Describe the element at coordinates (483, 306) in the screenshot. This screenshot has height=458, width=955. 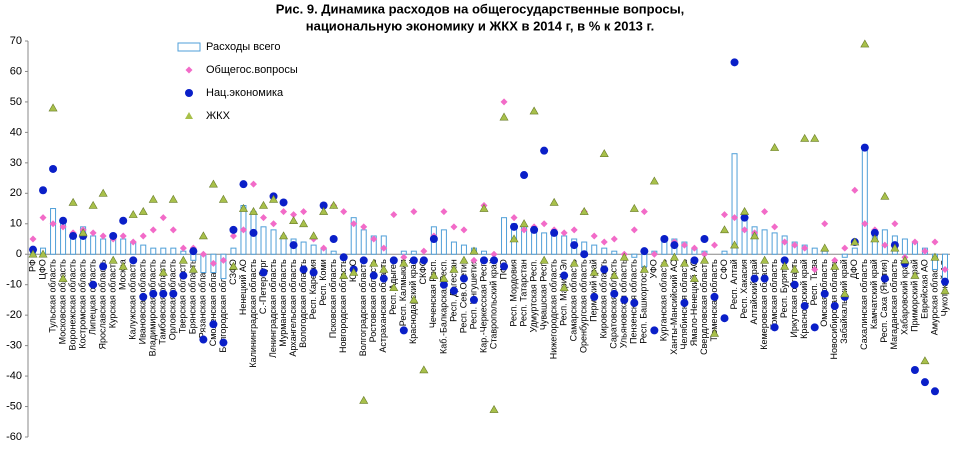
I see `x-tick-label: Кар.-Черкесская Респ.` at that location.